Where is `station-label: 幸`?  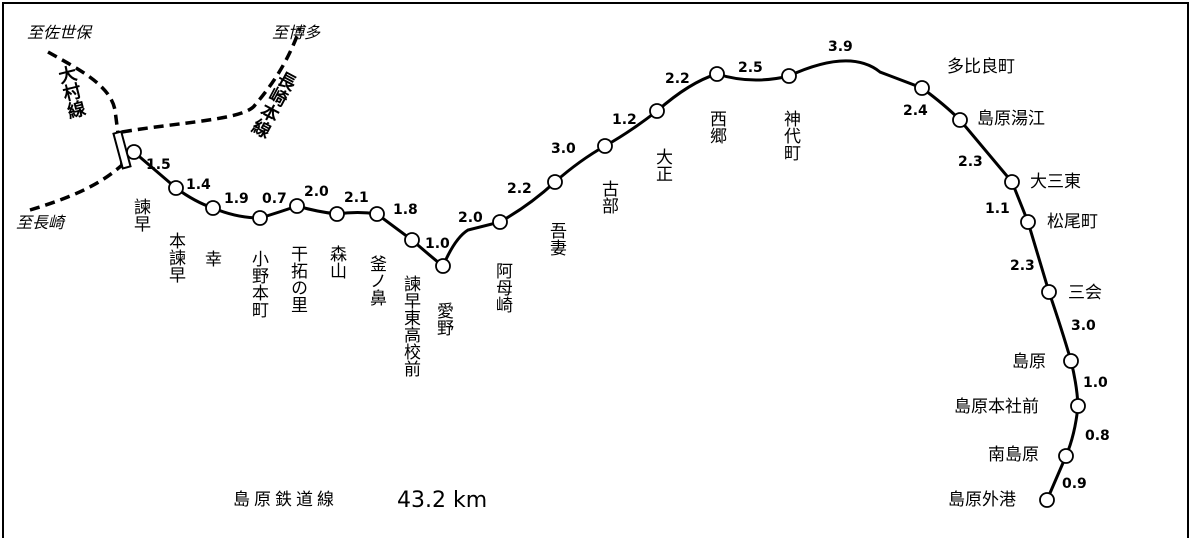
station-label: 幸 is located at coordinates (211, 258).